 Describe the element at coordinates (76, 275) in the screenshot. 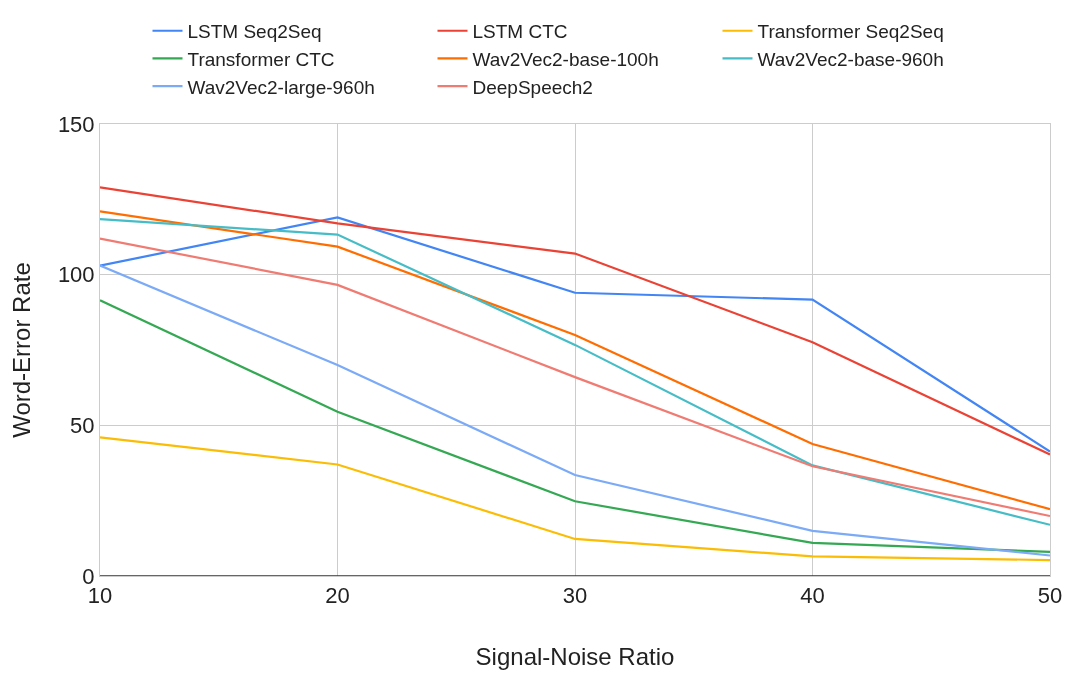

I see `y-tick-label: 100` at that location.